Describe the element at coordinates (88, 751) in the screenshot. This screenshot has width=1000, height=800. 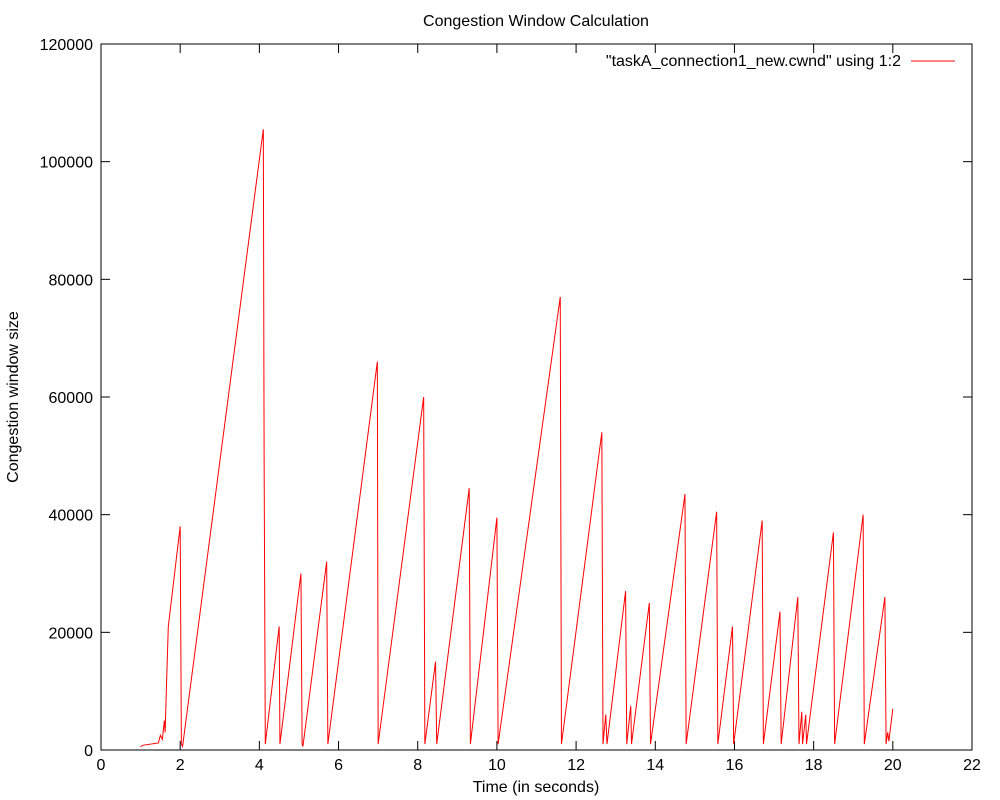
I see `y-tick-label-0: 0` at that location.